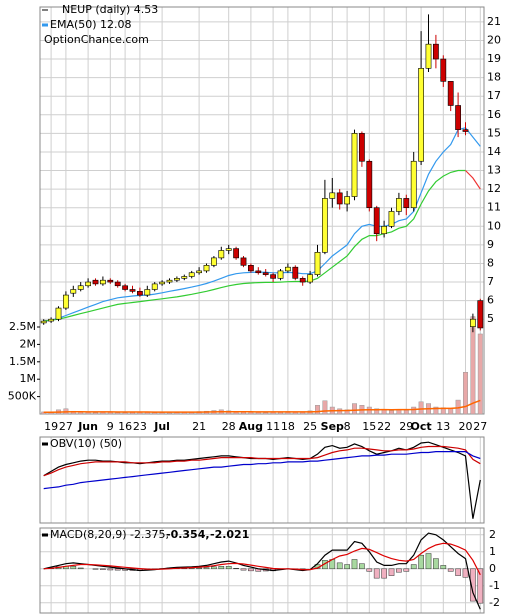 The width and height of the screenshot is (526, 616). What do you see at coordinates (28, 378) in the screenshot?
I see `volume-tick-label: 1M` at bounding box center [28, 378].